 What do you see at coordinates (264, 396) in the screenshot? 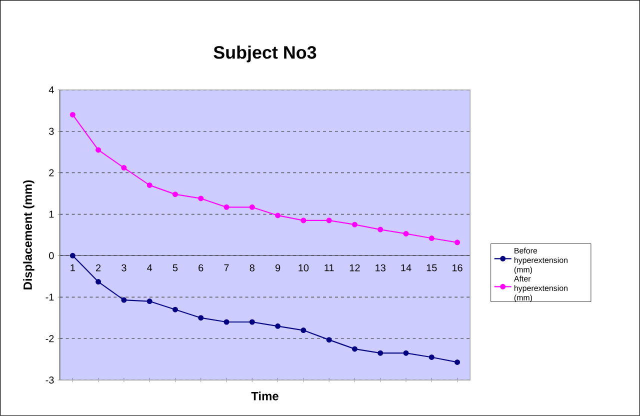
I see `x-axis-title: Time` at bounding box center [264, 396].